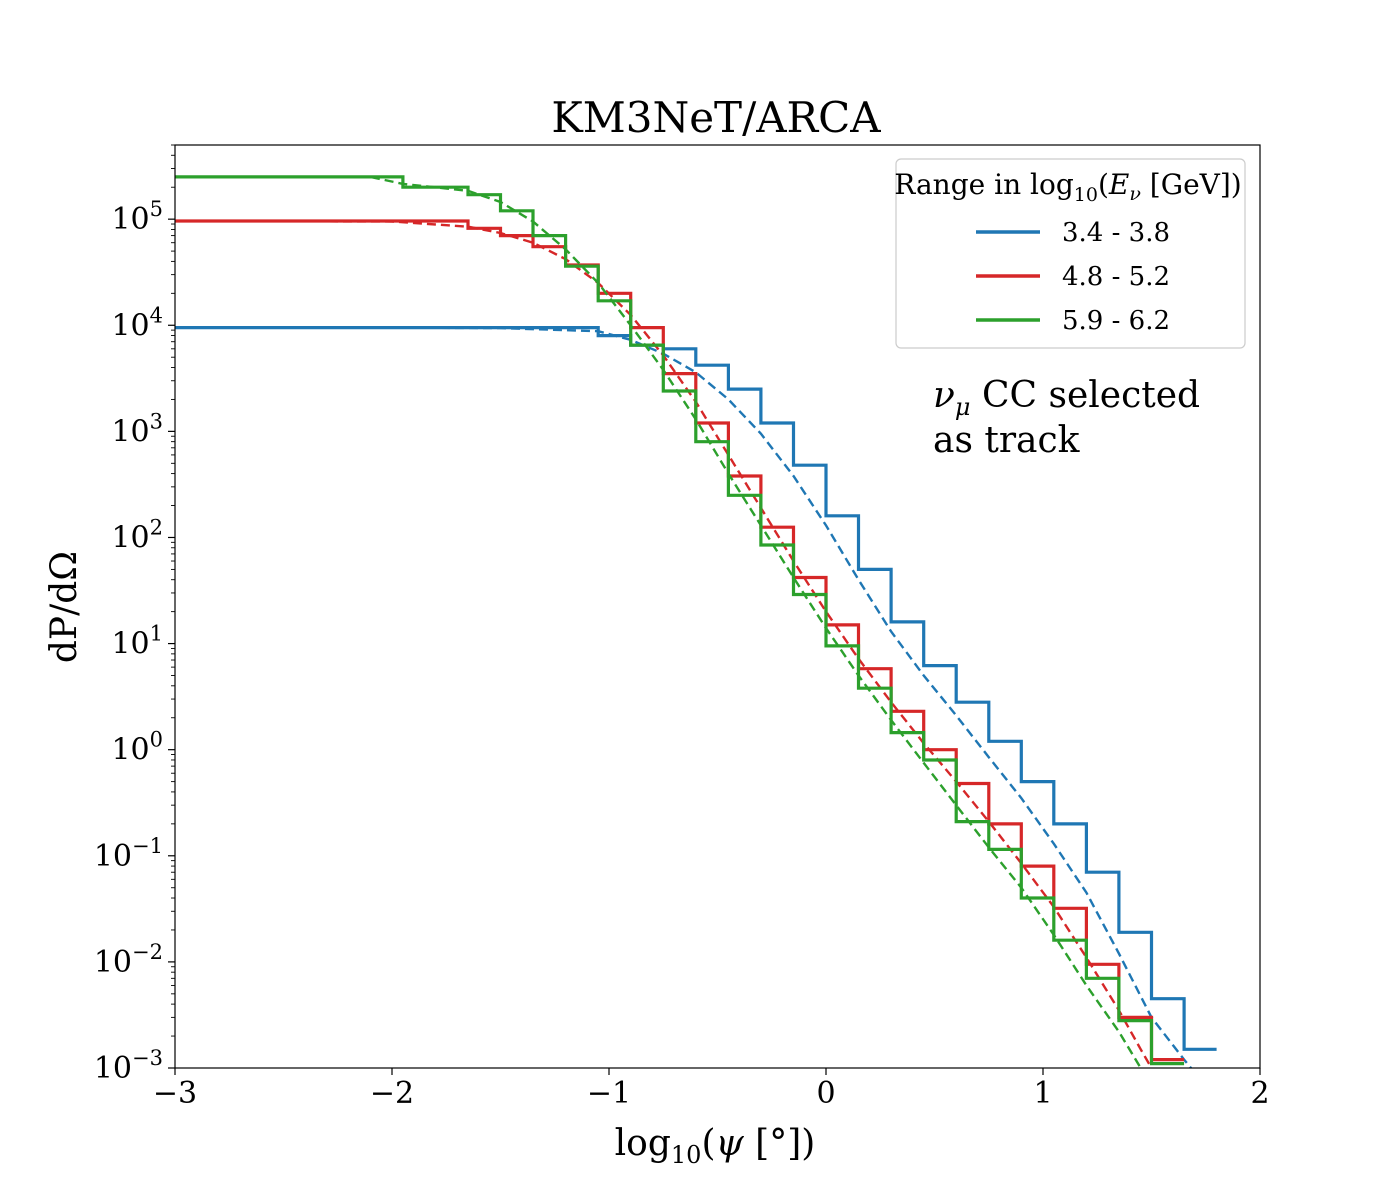 This screenshot has width=1400, height=1200. What do you see at coordinates (128, 960) in the screenshot?
I see `y-tick-label: 10⁻²` at bounding box center [128, 960].